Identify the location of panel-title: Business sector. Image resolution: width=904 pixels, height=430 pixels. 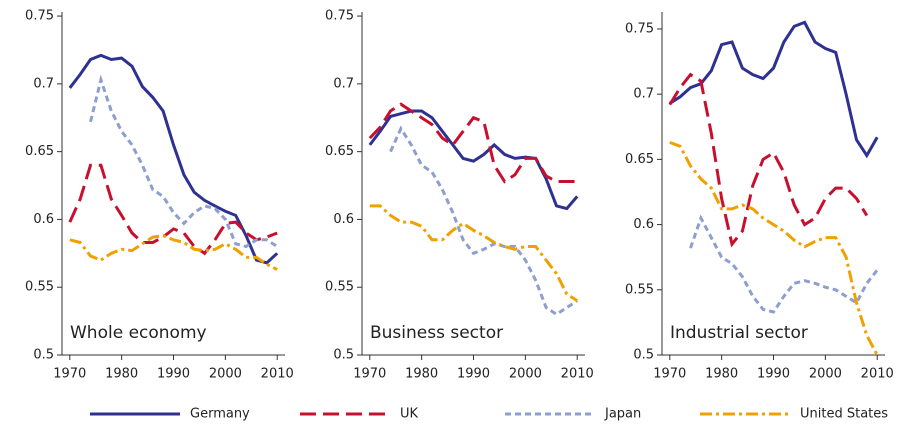
(436, 333).